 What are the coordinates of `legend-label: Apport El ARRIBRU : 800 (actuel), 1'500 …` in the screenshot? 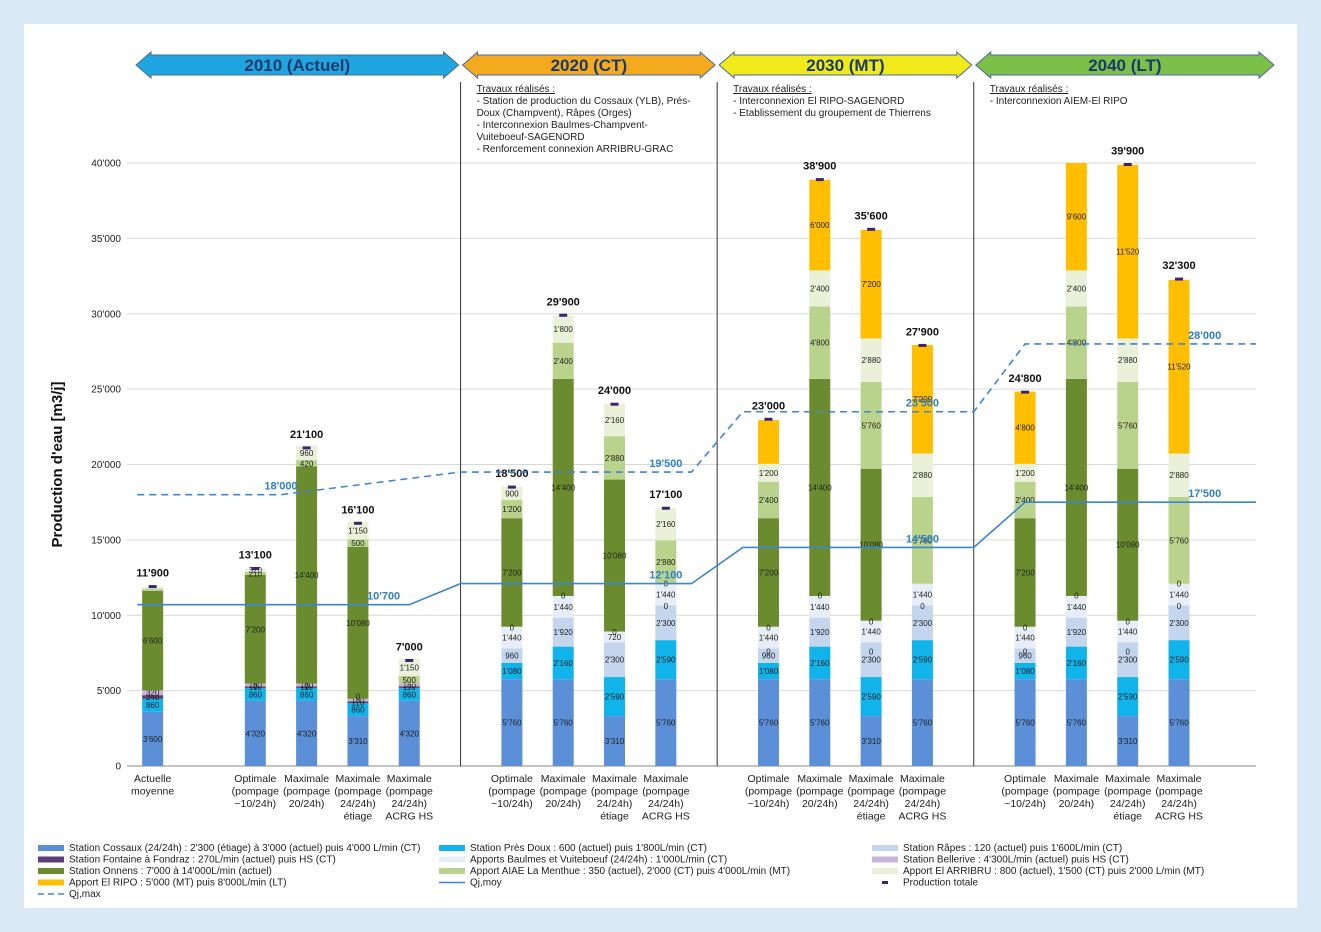 It's located at (1053, 871).